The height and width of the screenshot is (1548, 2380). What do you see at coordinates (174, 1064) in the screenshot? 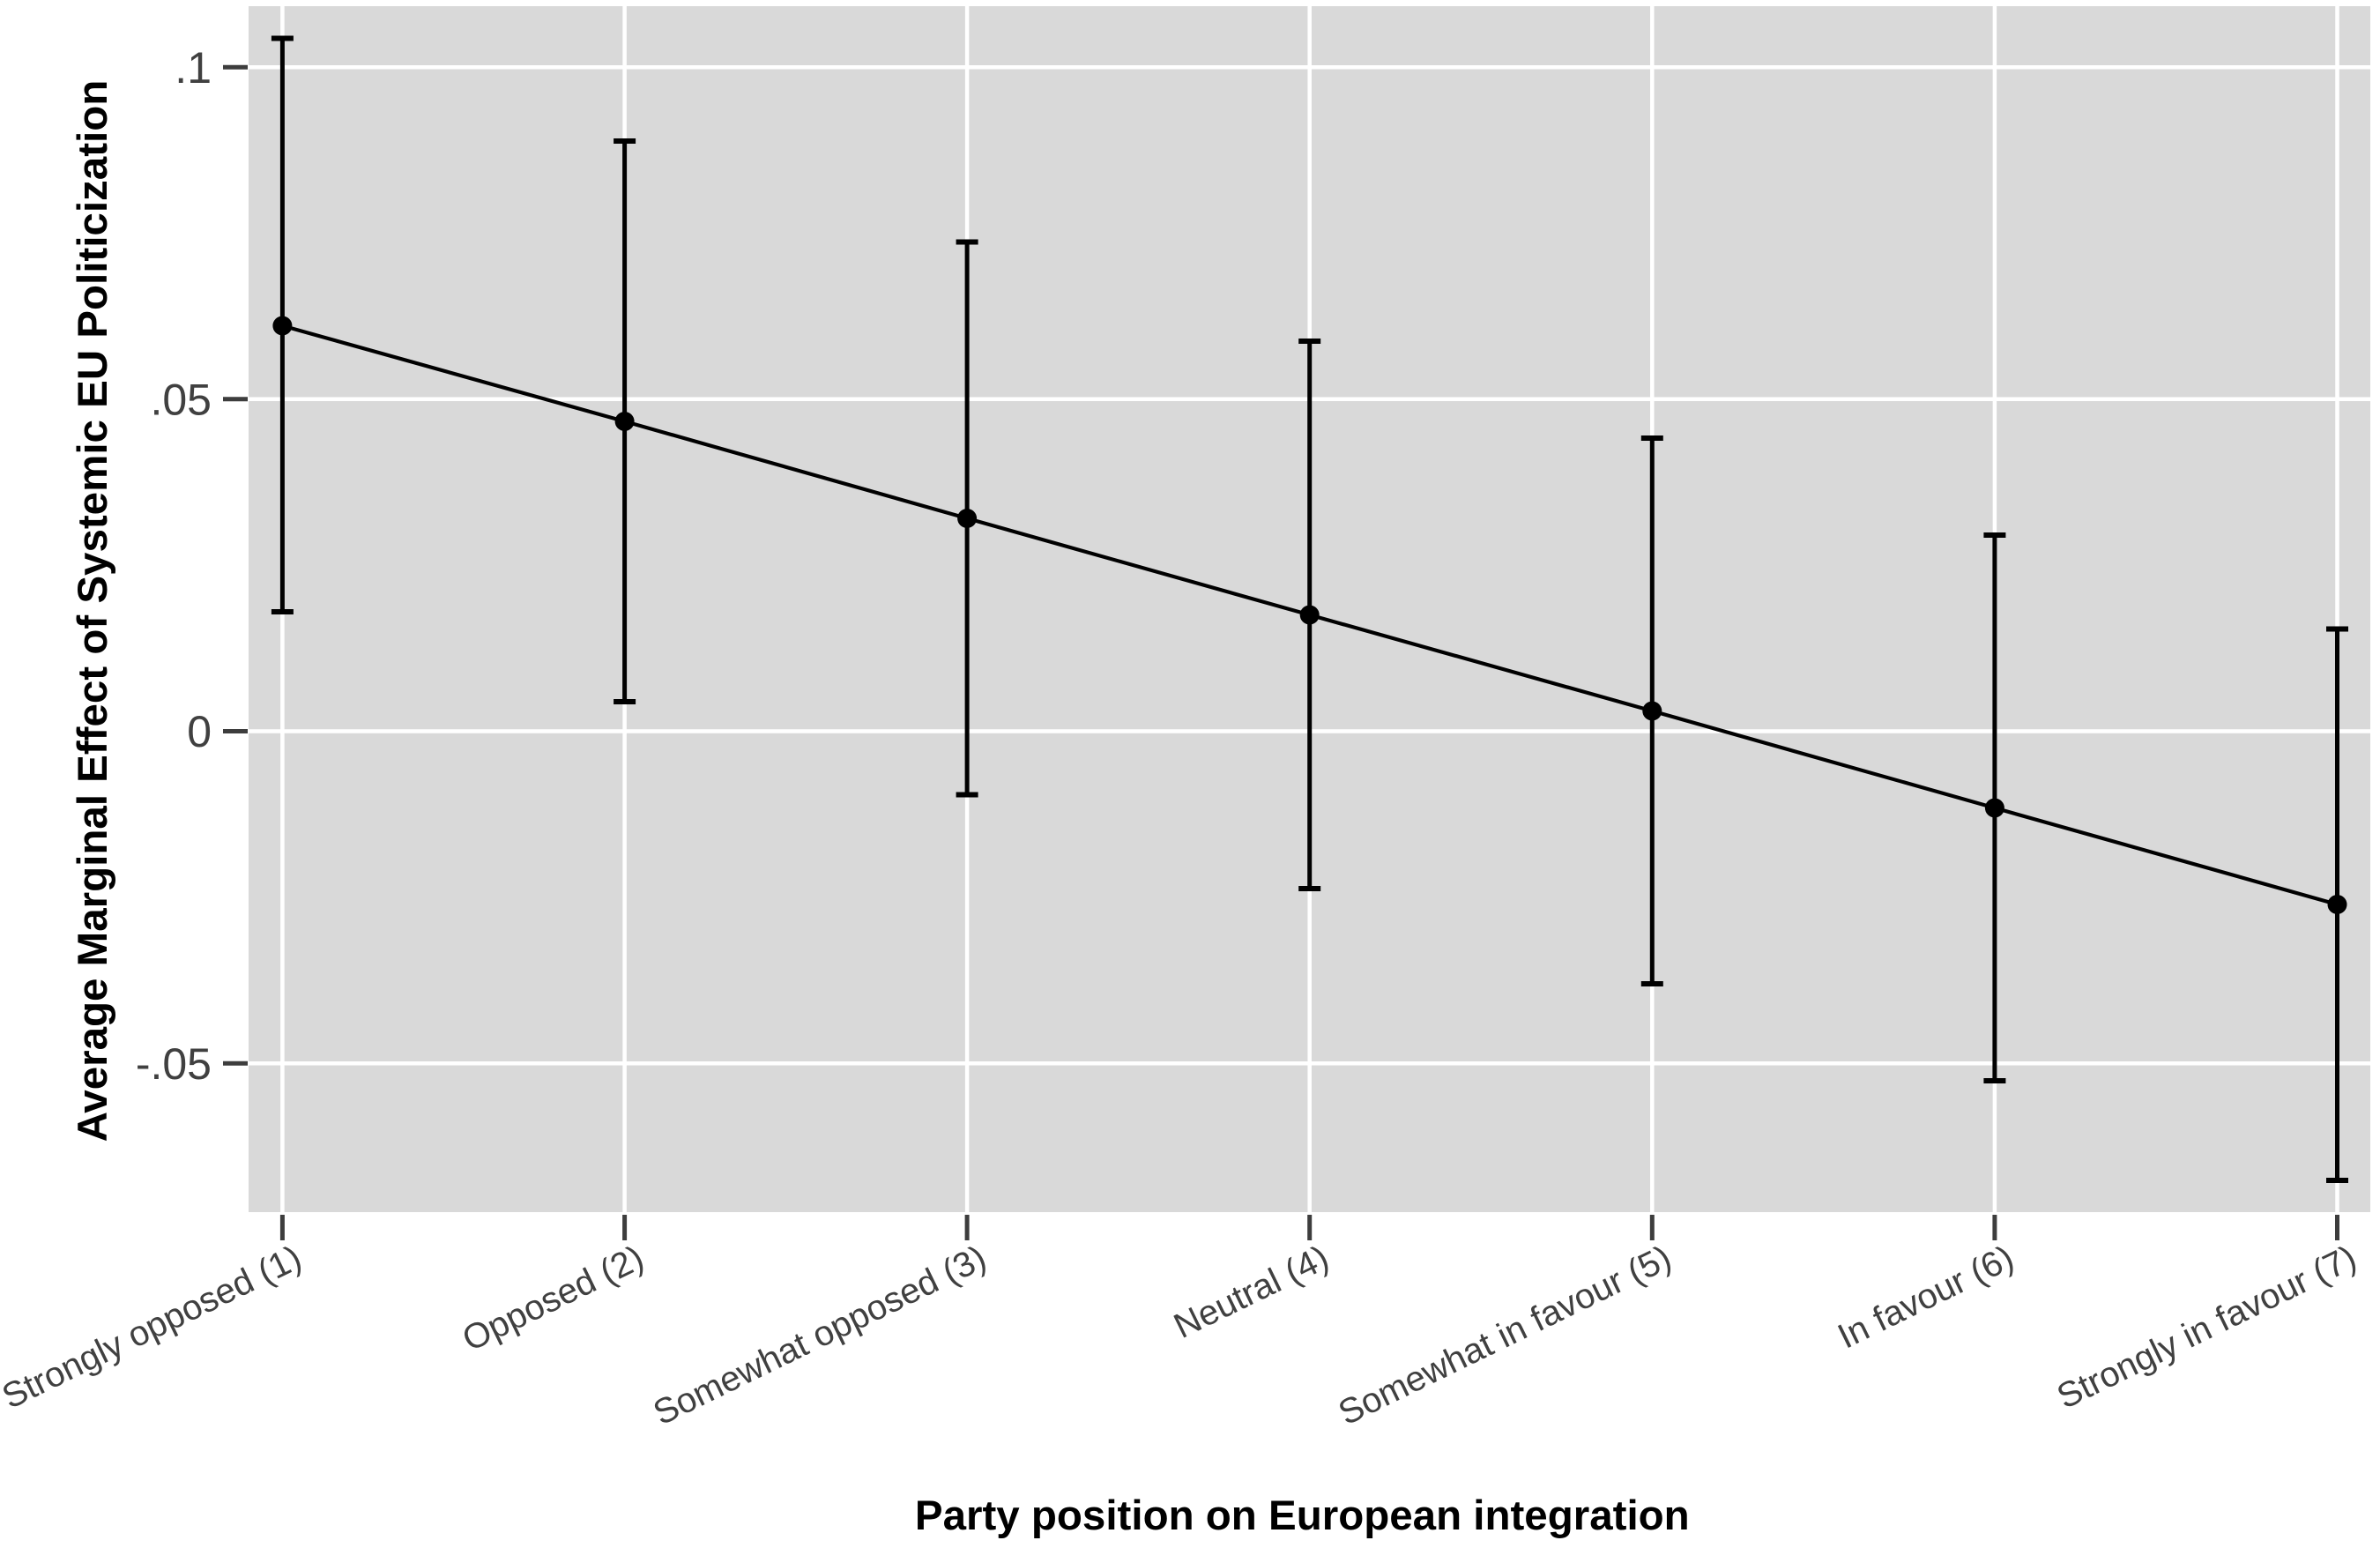
I see `svg-text: -.05` at bounding box center [174, 1064].